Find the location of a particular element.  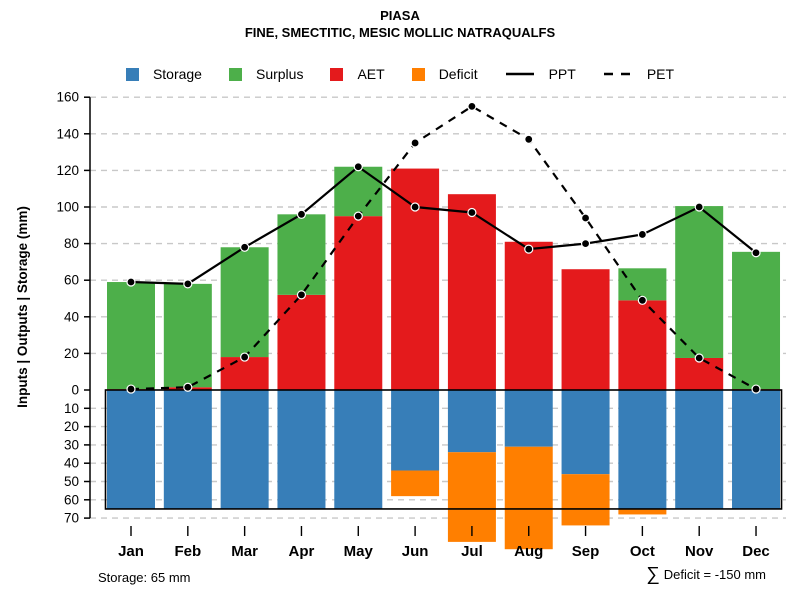

ppt-line-sample is located at coordinates (519, 74).